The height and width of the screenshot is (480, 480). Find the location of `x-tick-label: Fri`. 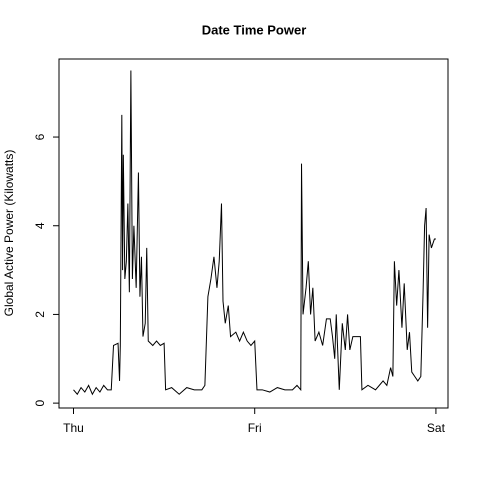

x-tick-label: Fri is located at coordinates (255, 428).